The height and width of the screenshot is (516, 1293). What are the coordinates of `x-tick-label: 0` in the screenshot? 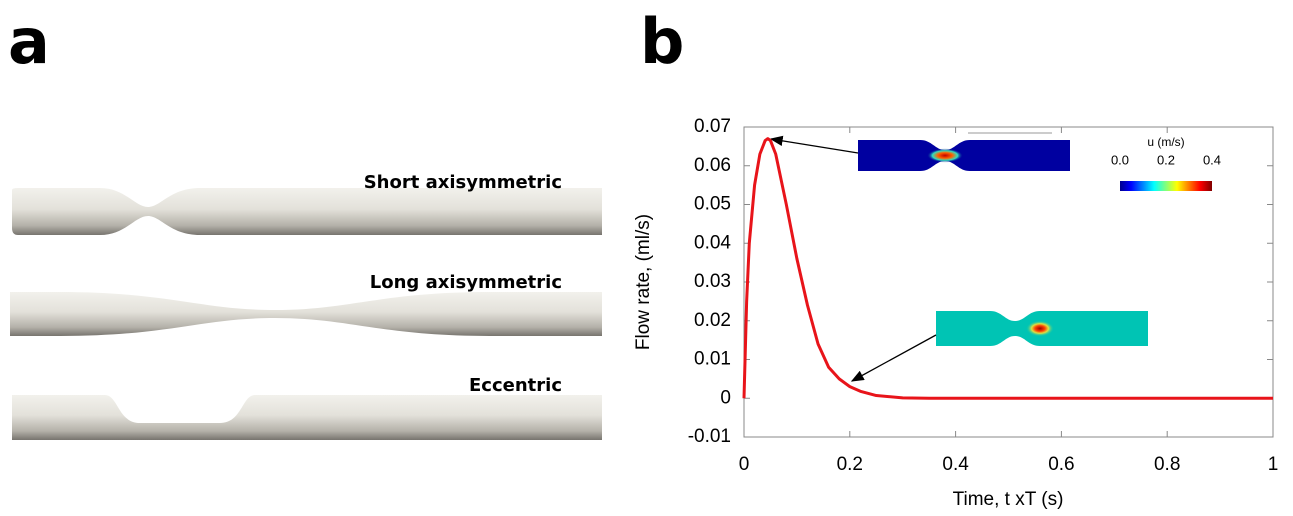 It's located at (744, 464).